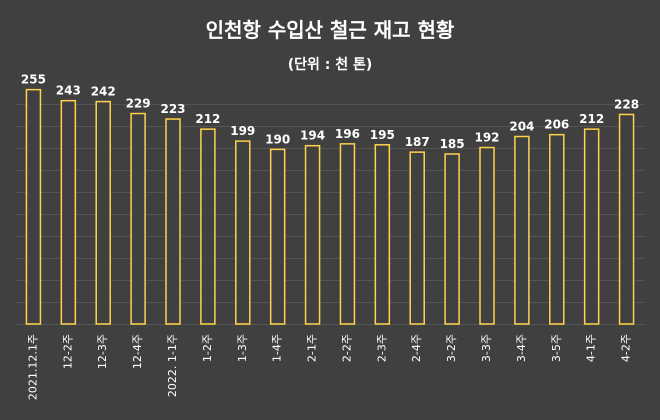 The width and height of the screenshot is (660, 420). Describe the element at coordinates (416, 348) in the screenshot. I see `x-tick-label-11: 2-4주` at that location.